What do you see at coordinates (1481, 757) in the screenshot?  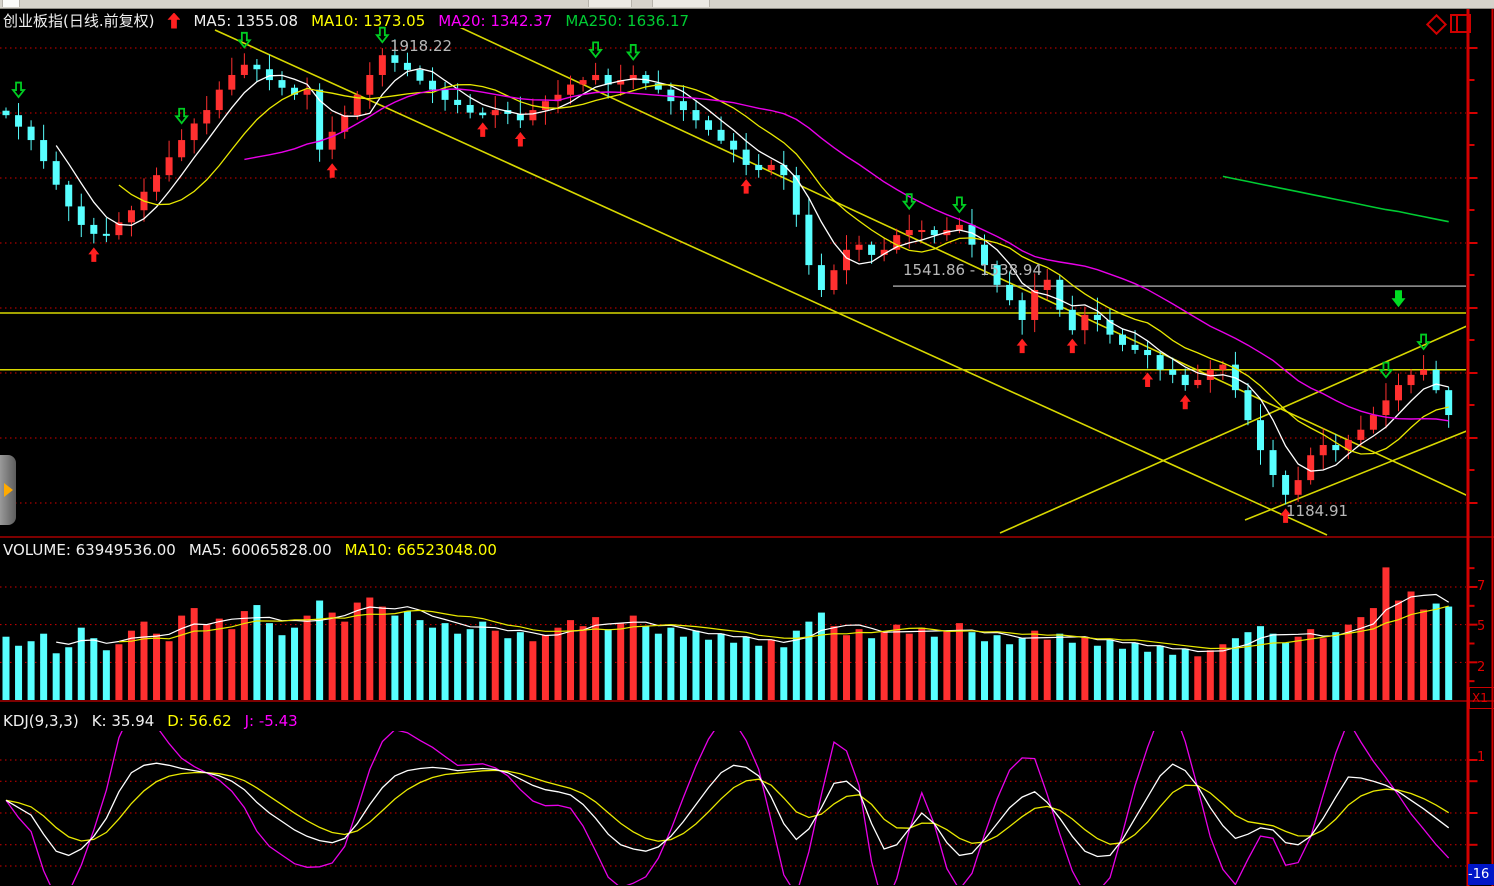 I see `kdj-axis-tick-label: 1` at bounding box center [1481, 757].